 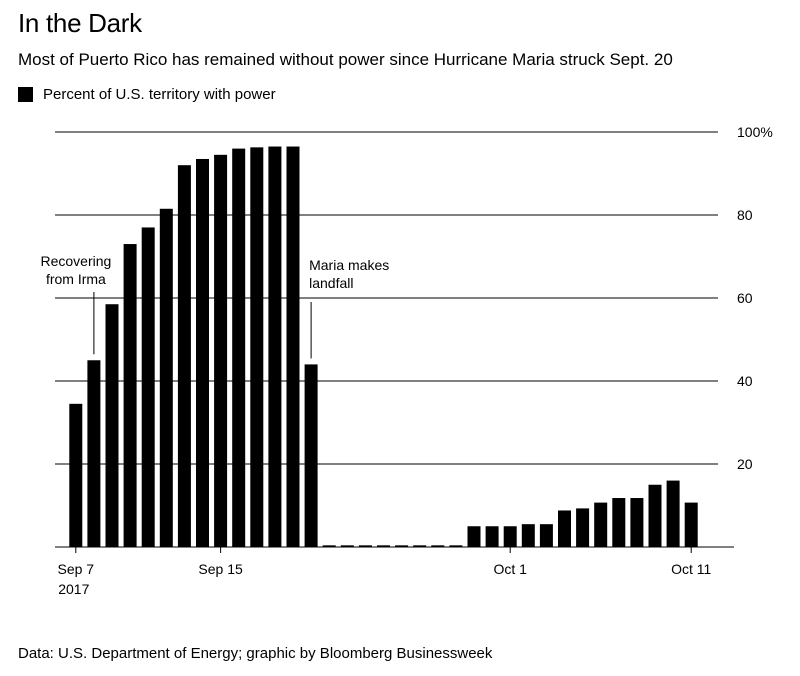 I want to click on y-tick-label: 100%, so click(x=755, y=132).